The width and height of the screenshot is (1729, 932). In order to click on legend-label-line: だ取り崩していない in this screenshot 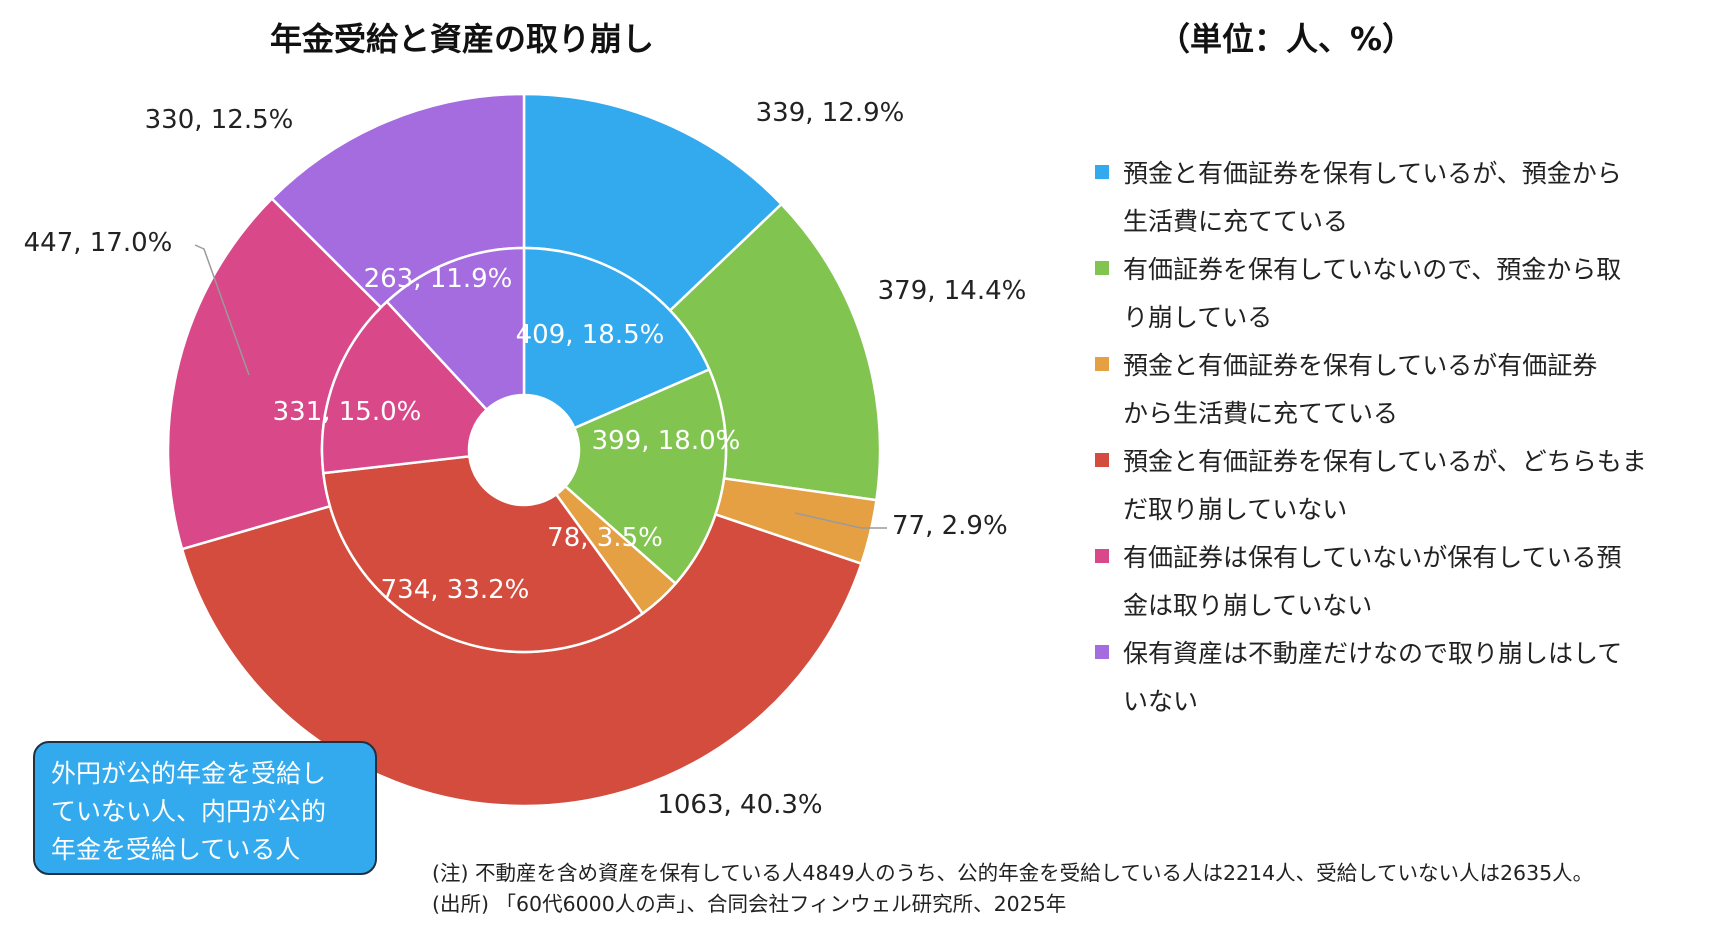, I will do `click(1235, 509)`.